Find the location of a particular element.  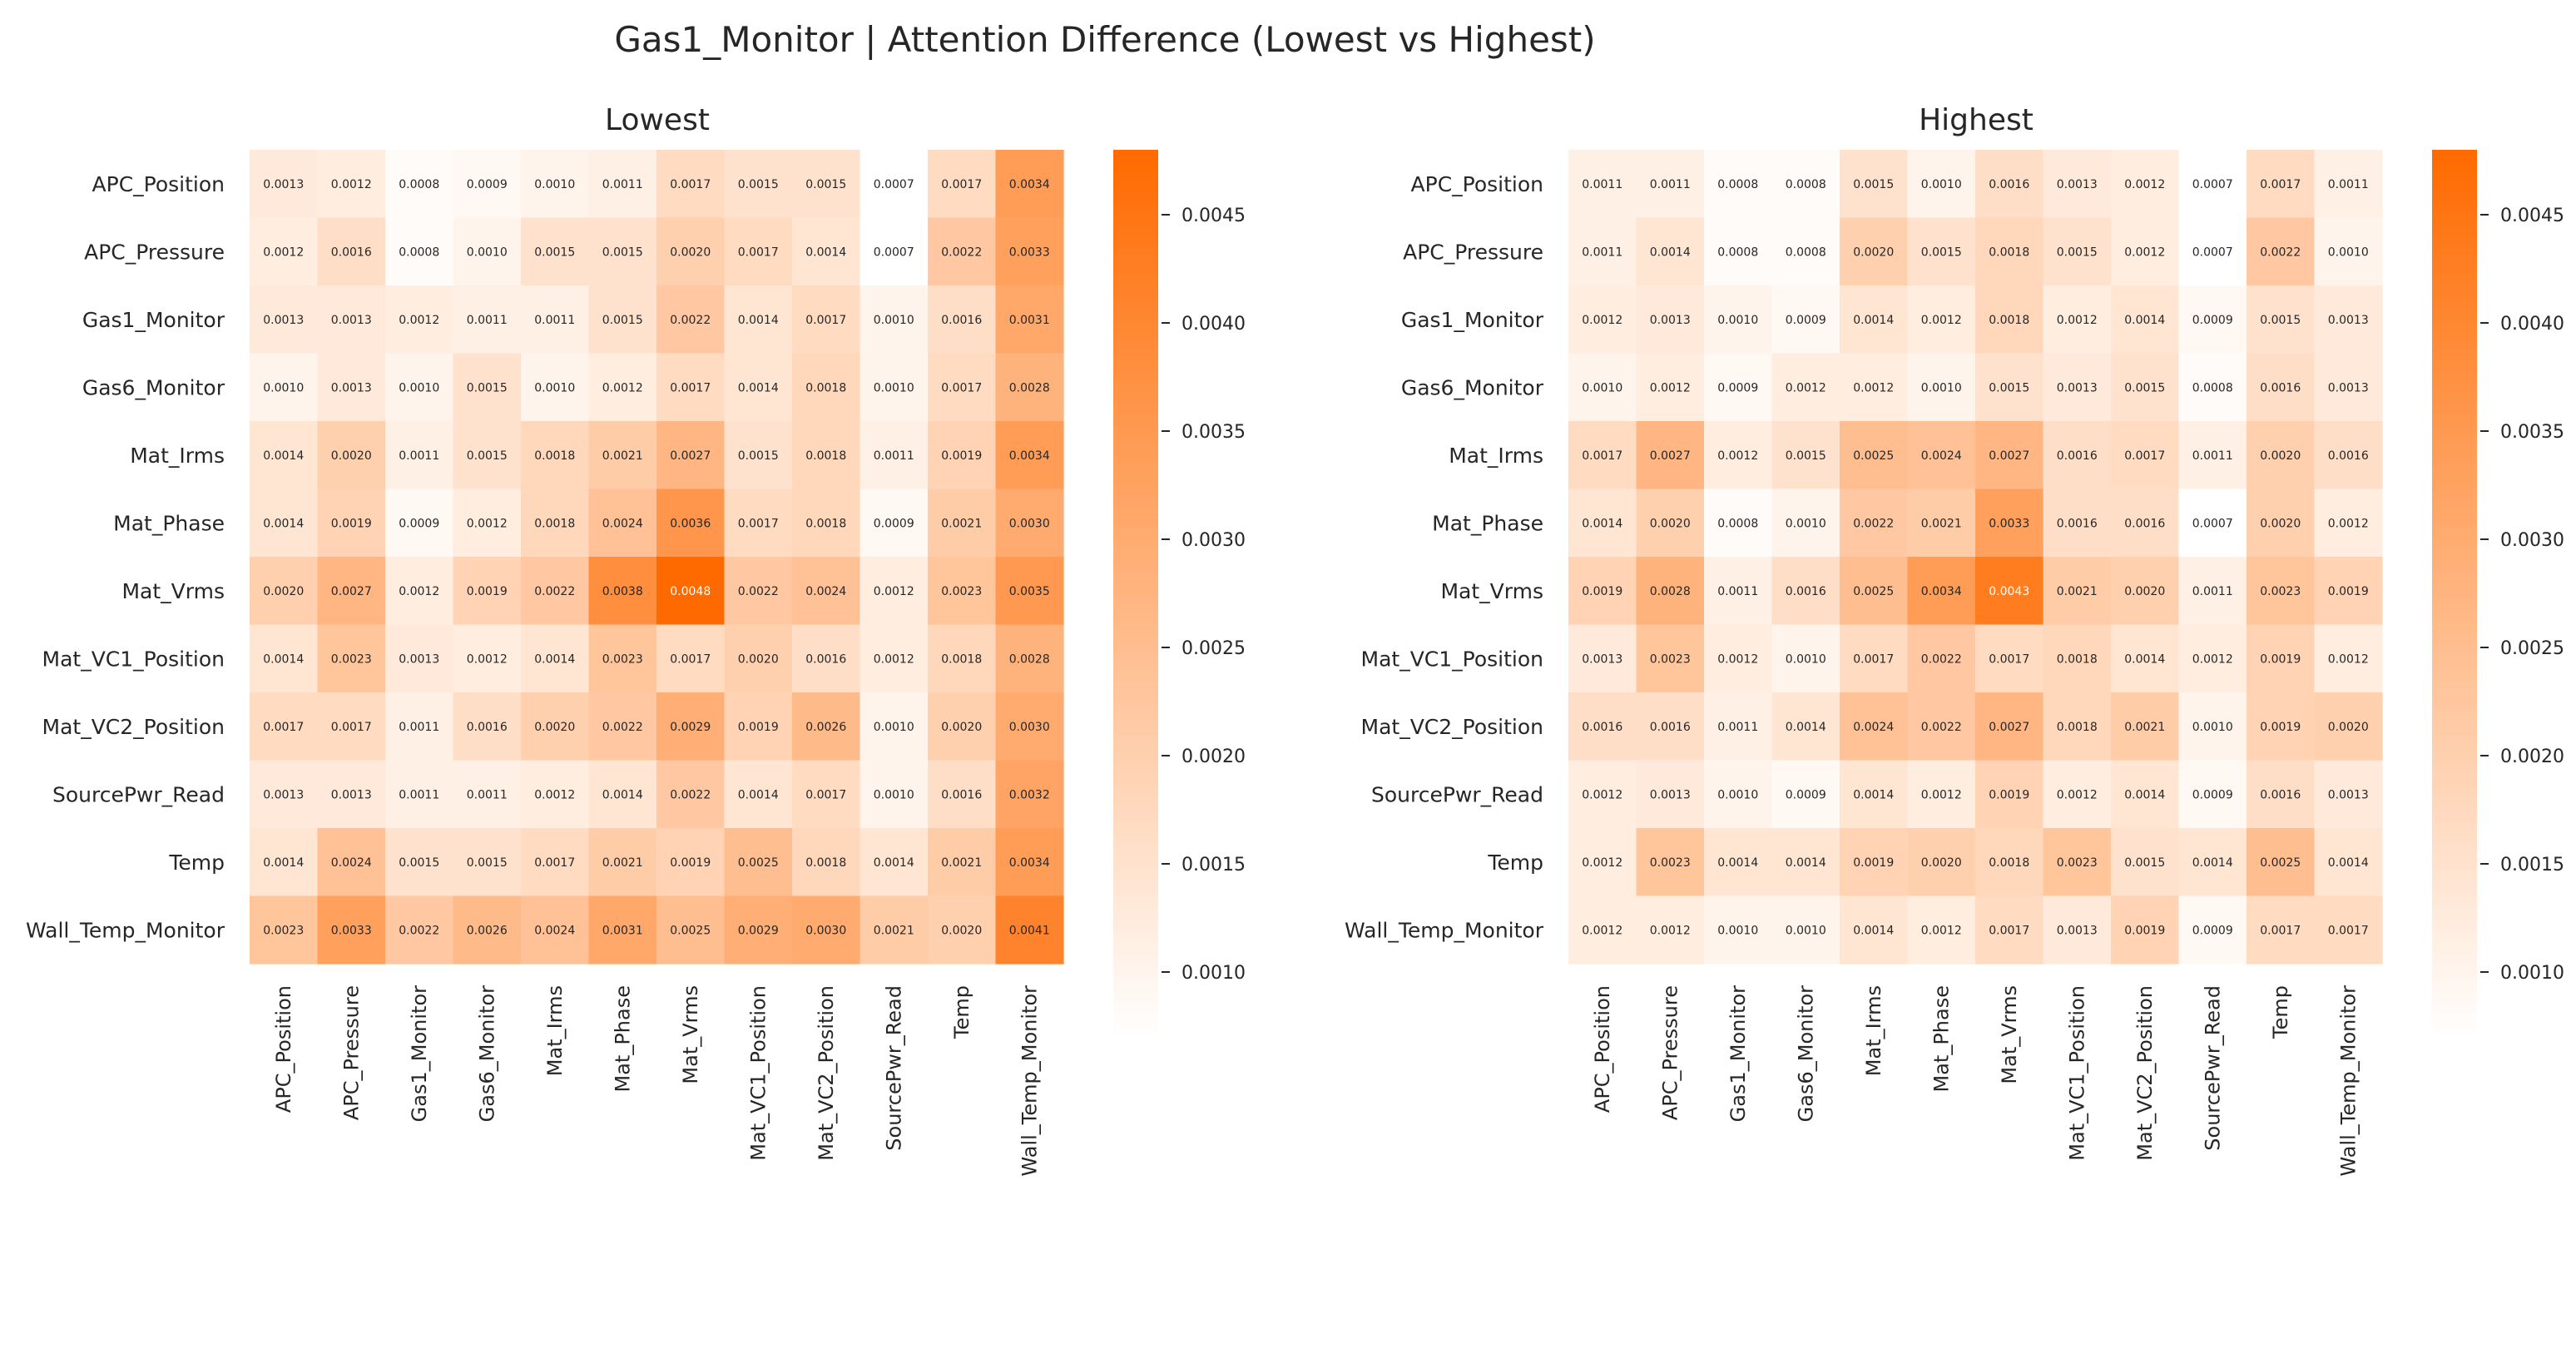

cell-value-label: 0.0019 is located at coordinates (1873, 863).